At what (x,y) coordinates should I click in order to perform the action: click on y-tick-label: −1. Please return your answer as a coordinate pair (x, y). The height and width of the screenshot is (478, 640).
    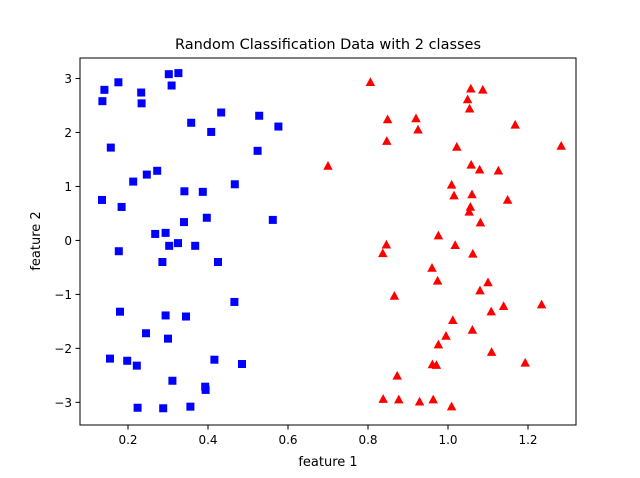
    Looking at the image, I should click on (63, 295).